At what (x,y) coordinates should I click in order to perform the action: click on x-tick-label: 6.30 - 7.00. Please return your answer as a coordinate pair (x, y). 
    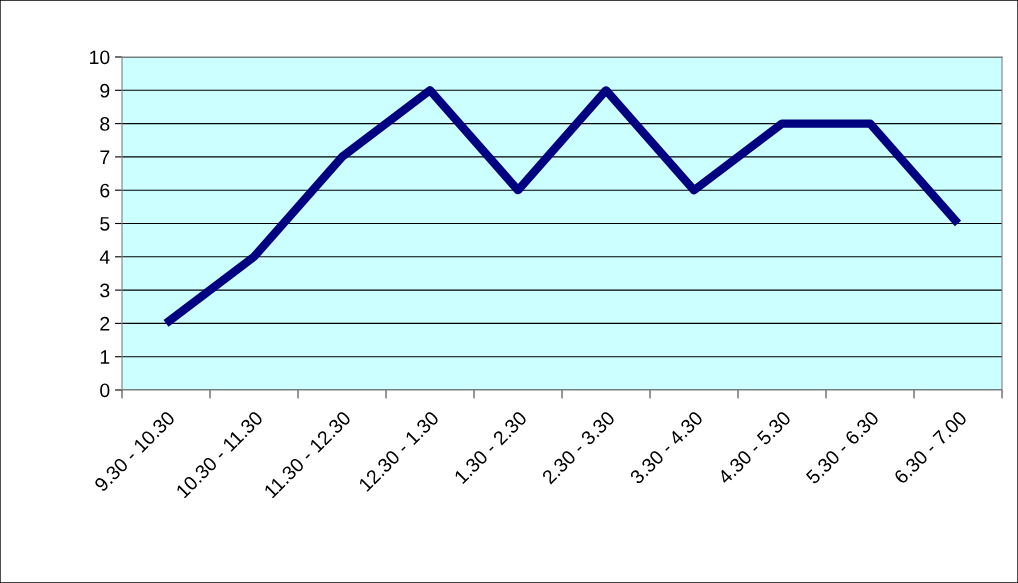
    Looking at the image, I should click on (930, 447).